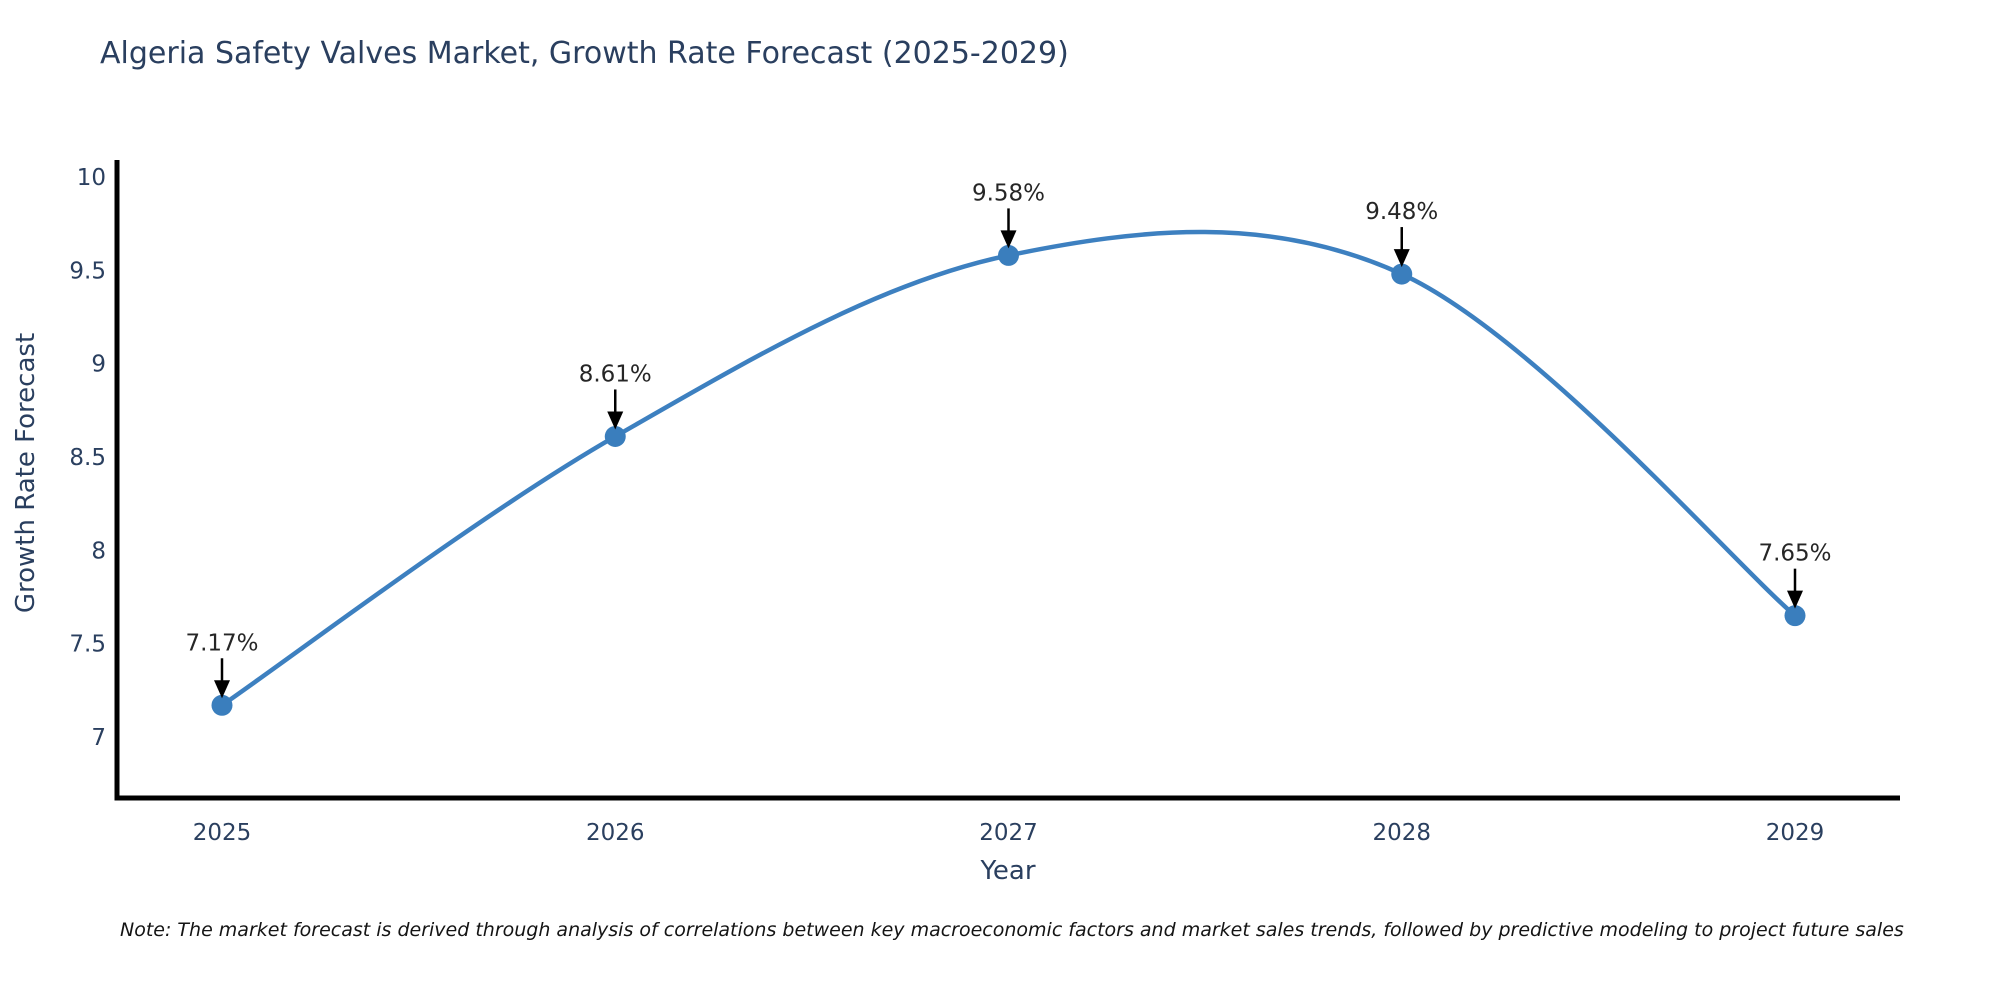 The image size is (2000, 1000). I want to click on data-point-label: 7.65%, so click(1794, 554).